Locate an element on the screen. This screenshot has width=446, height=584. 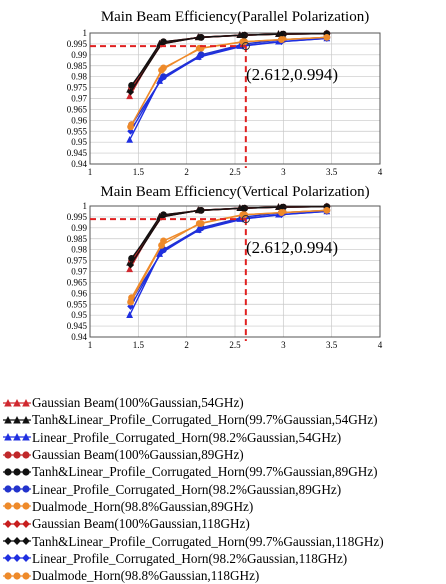
legend-label: Gaussian Beam(100%Gaussian,118GHz) is located at coordinates (141, 524).